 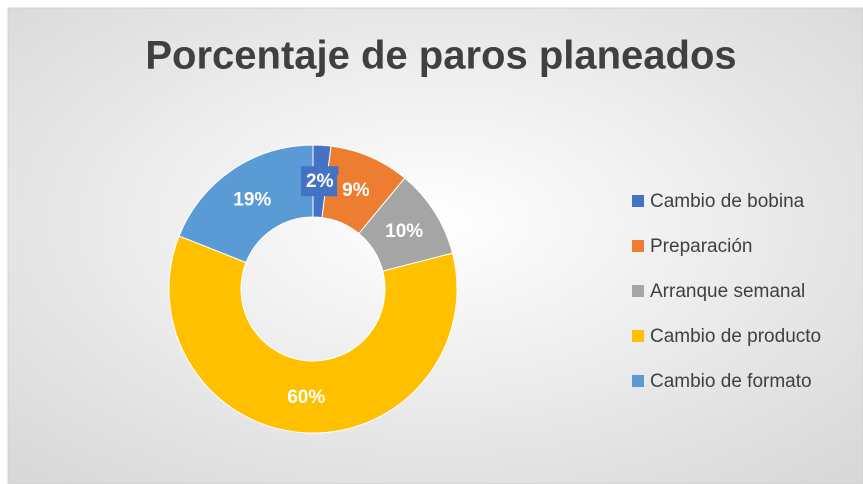 I want to click on data-label-group: 10%, so click(x=404, y=231).